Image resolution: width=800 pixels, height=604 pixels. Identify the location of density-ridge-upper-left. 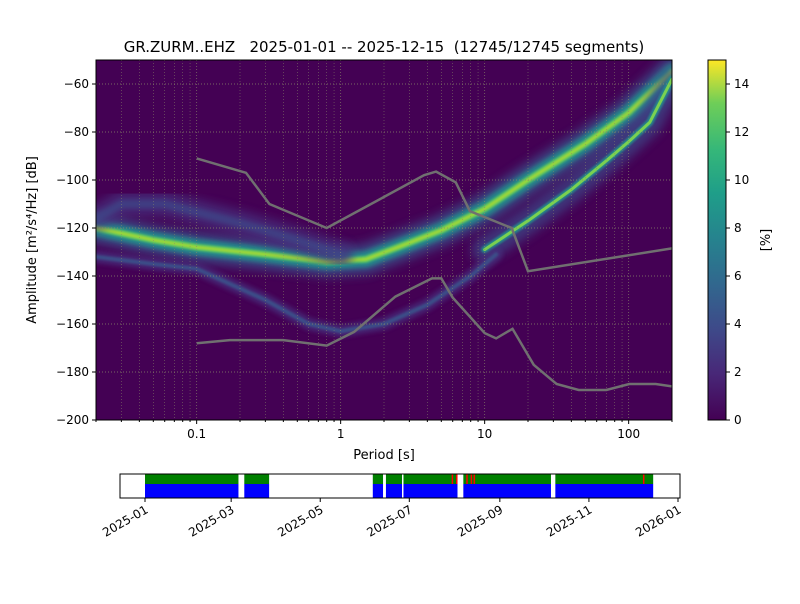
(220, 229).